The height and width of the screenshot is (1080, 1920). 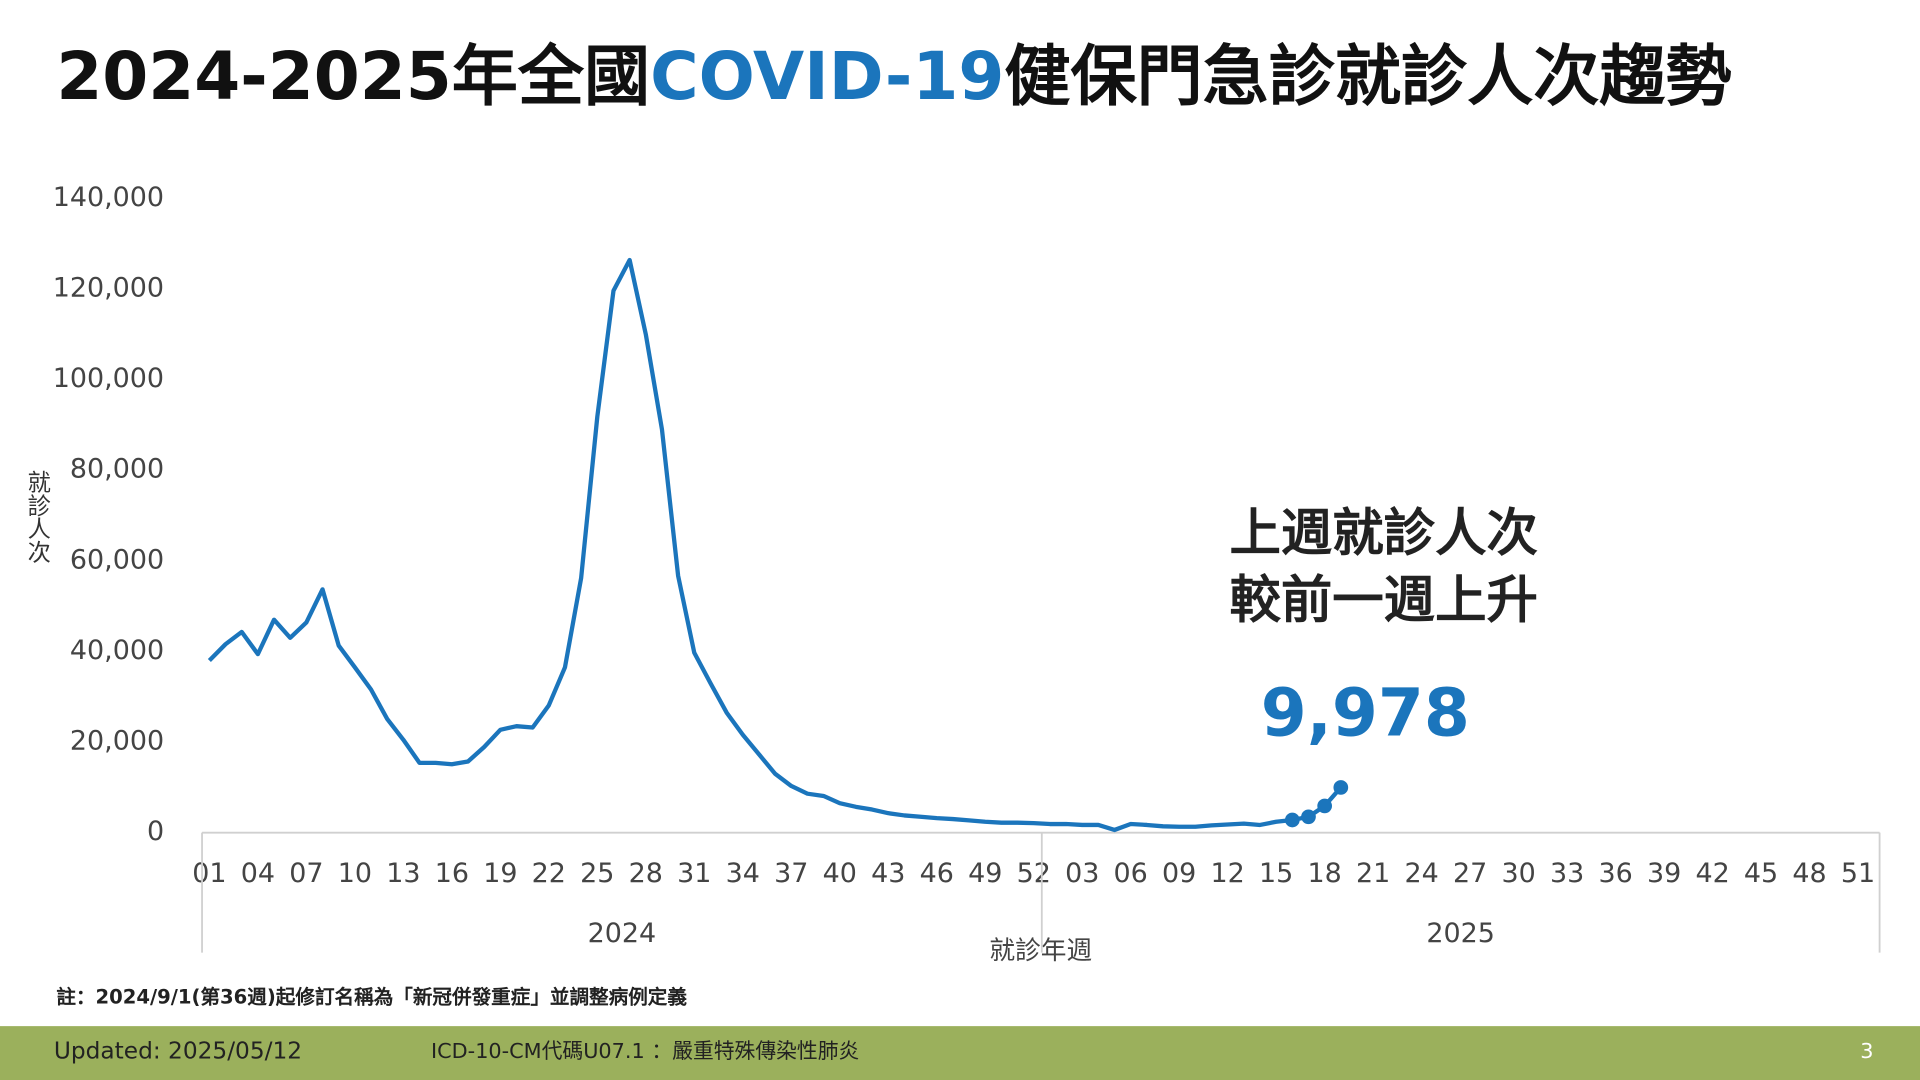 I want to click on x-tick-label: 13, so click(x=403, y=873).